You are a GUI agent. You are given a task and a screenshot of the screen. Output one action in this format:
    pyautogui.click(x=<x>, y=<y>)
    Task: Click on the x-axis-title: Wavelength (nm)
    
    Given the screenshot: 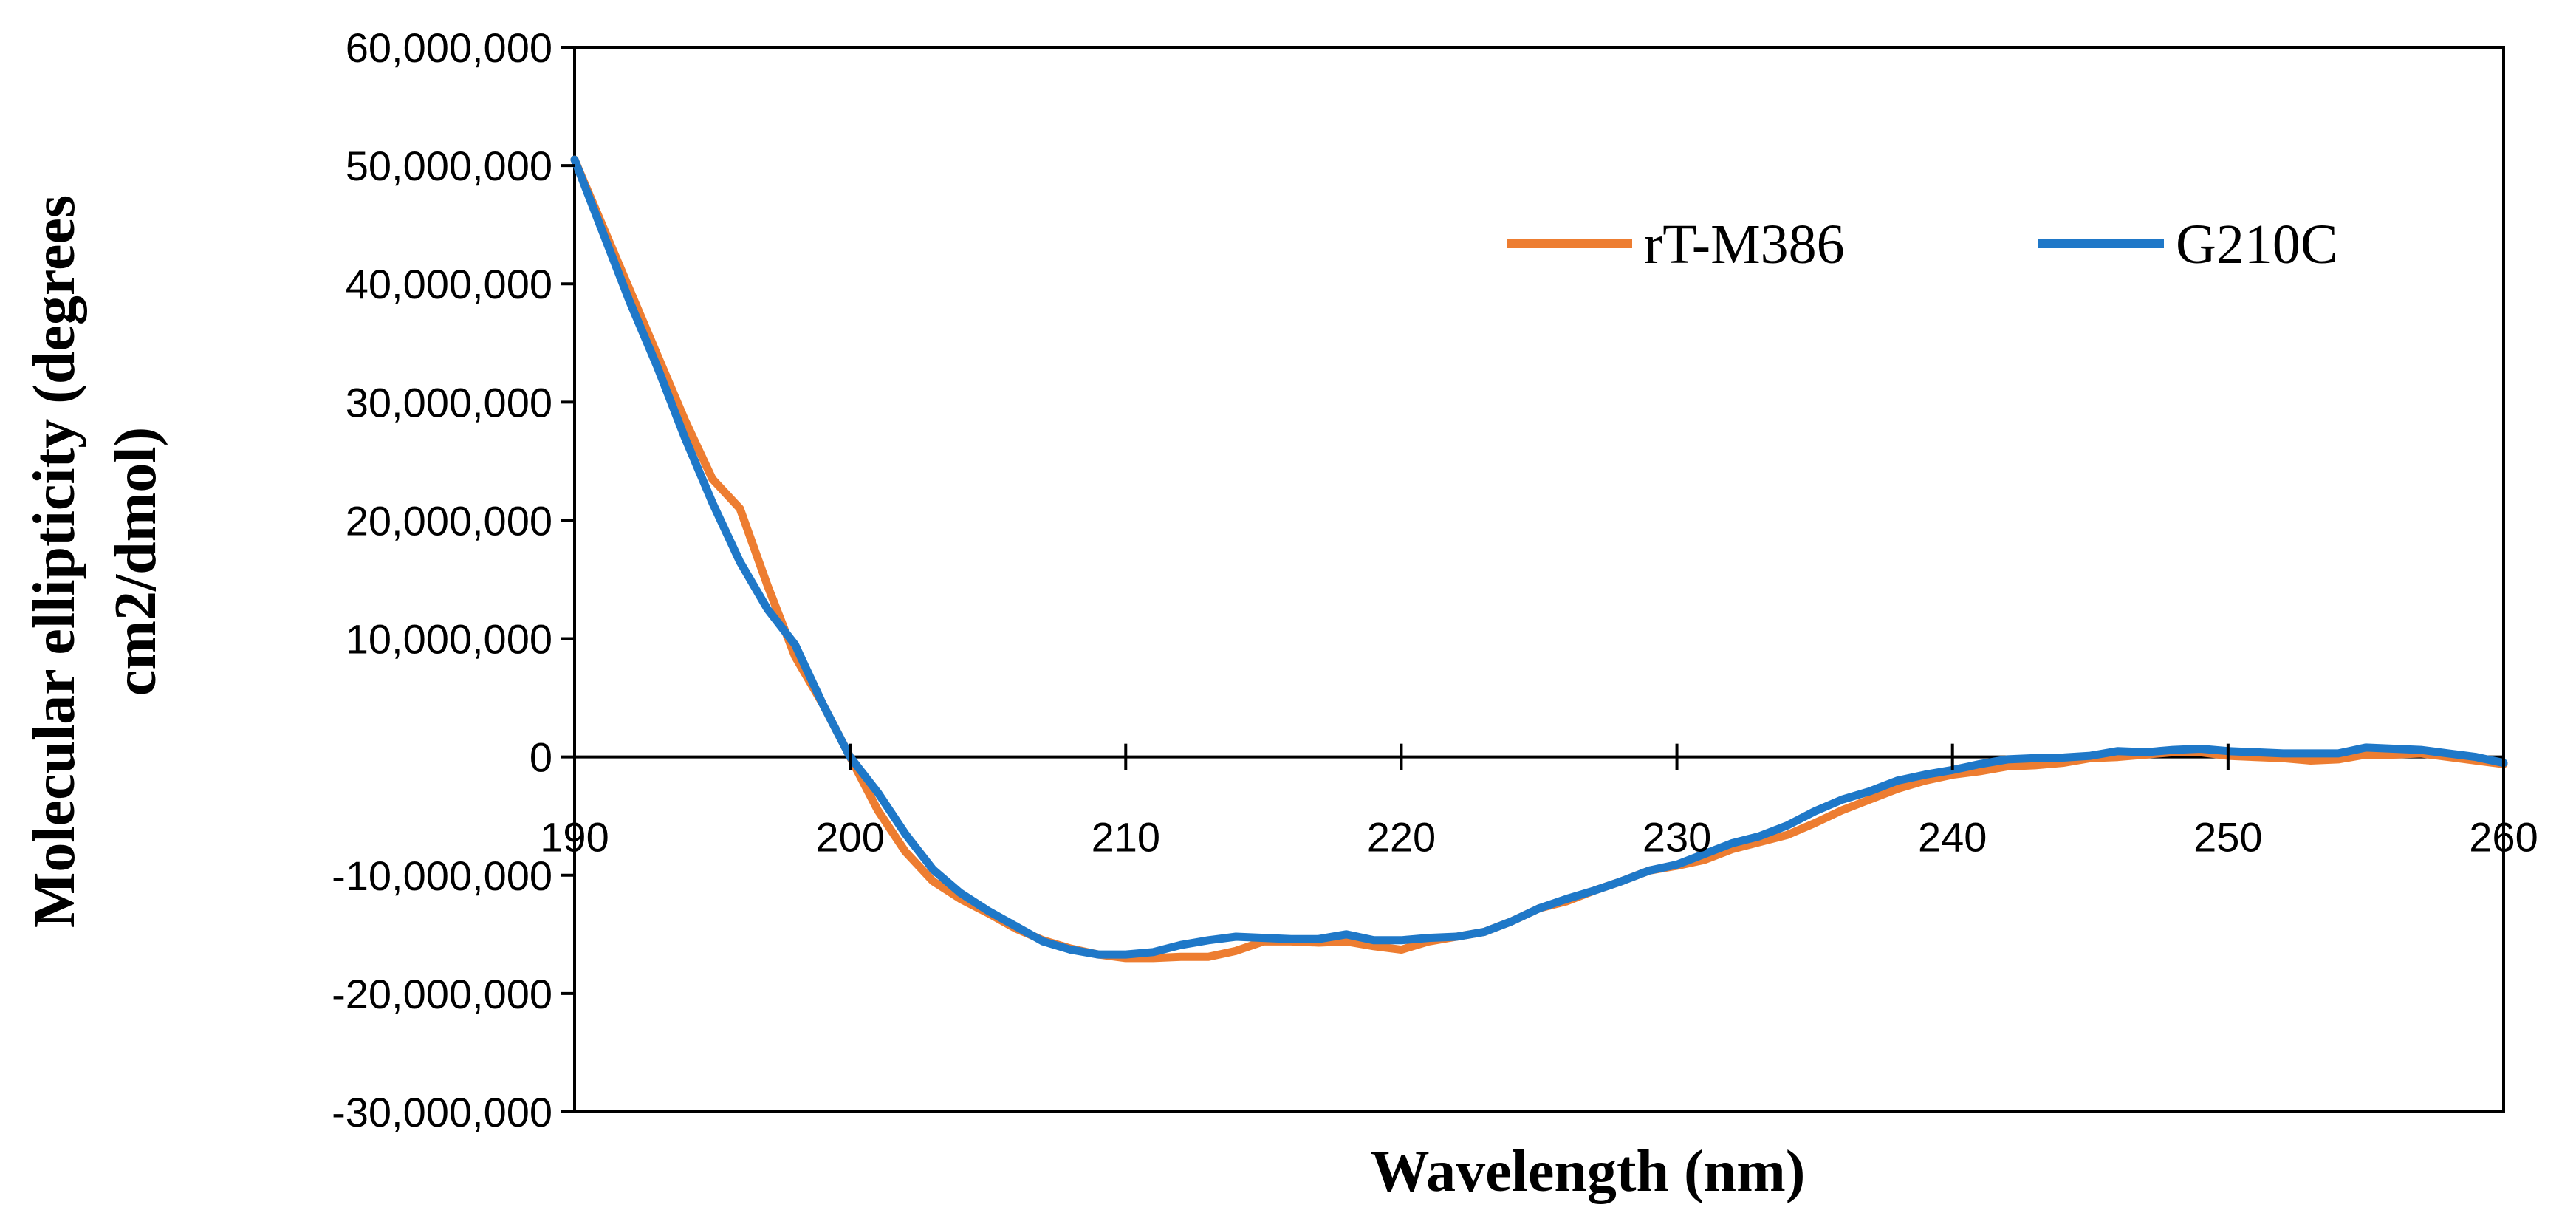 What is the action you would take?
    pyautogui.click(x=1588, y=1171)
    